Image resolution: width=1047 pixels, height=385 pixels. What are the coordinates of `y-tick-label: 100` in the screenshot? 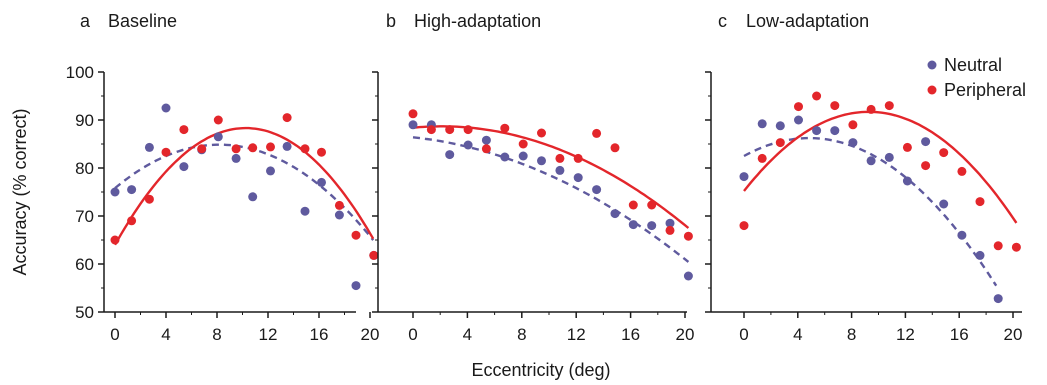 It's located at (80, 72).